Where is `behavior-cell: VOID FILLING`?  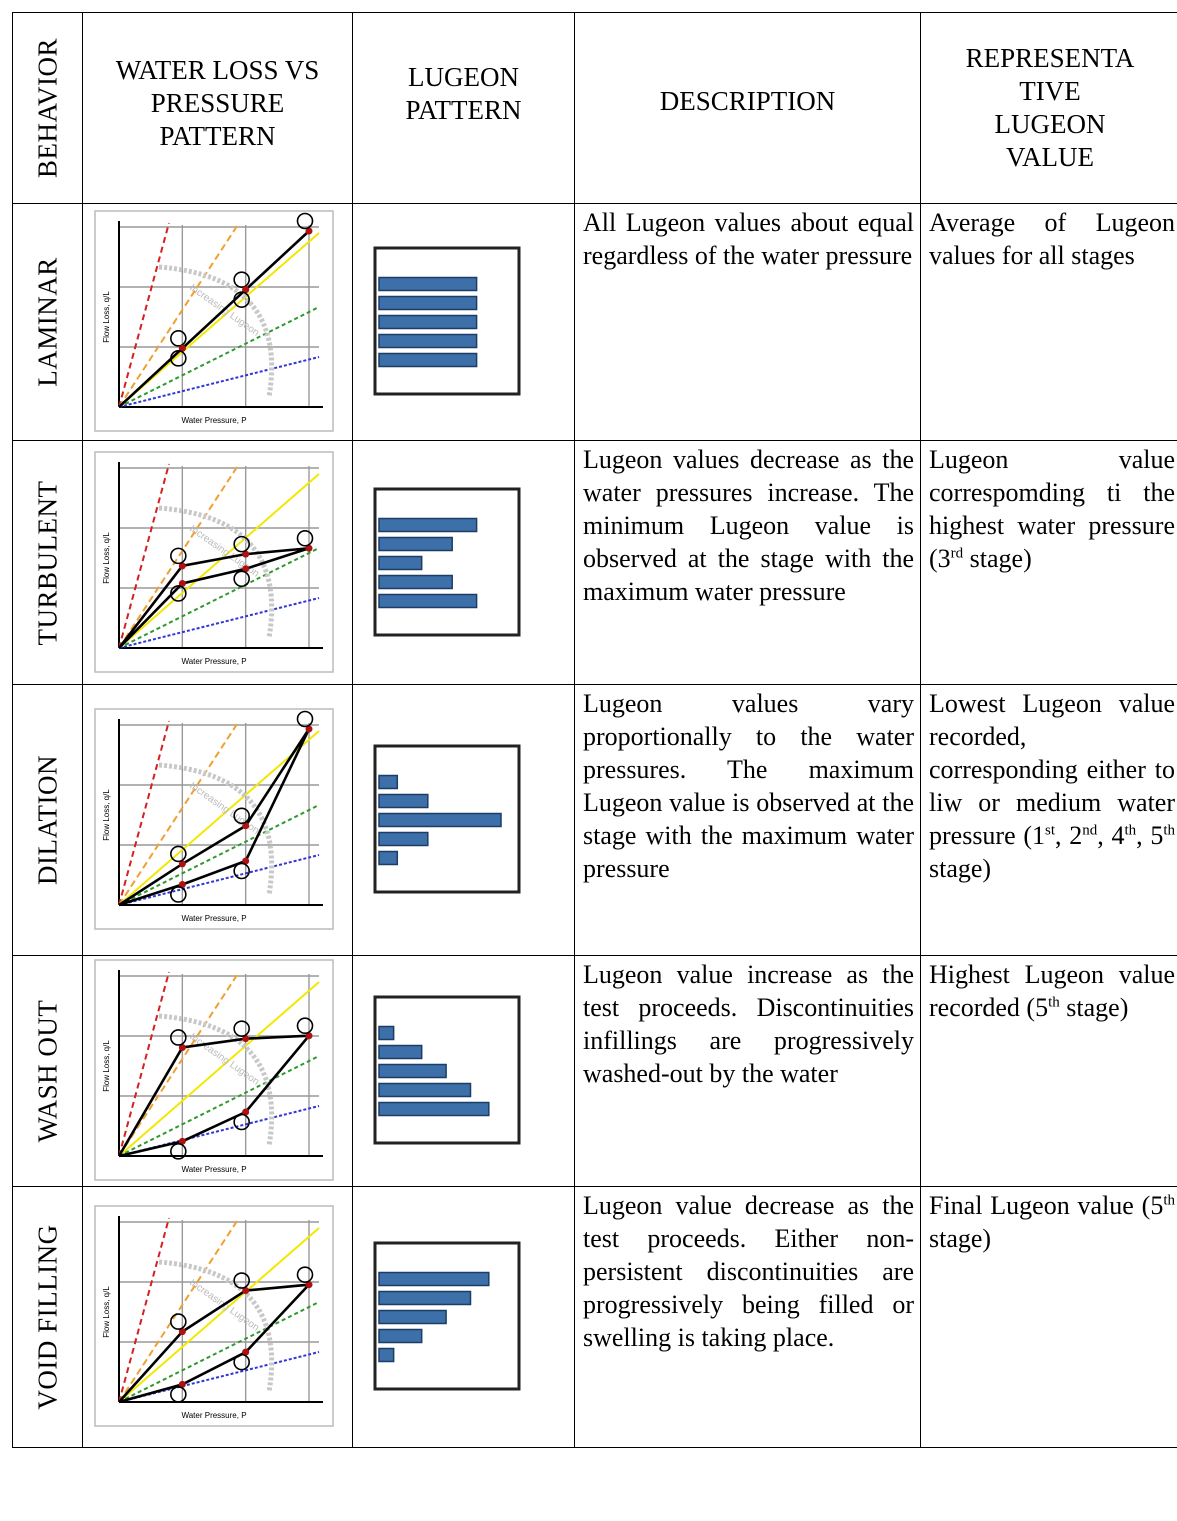
behavior-cell: VOID FILLING is located at coordinates (47, 1317).